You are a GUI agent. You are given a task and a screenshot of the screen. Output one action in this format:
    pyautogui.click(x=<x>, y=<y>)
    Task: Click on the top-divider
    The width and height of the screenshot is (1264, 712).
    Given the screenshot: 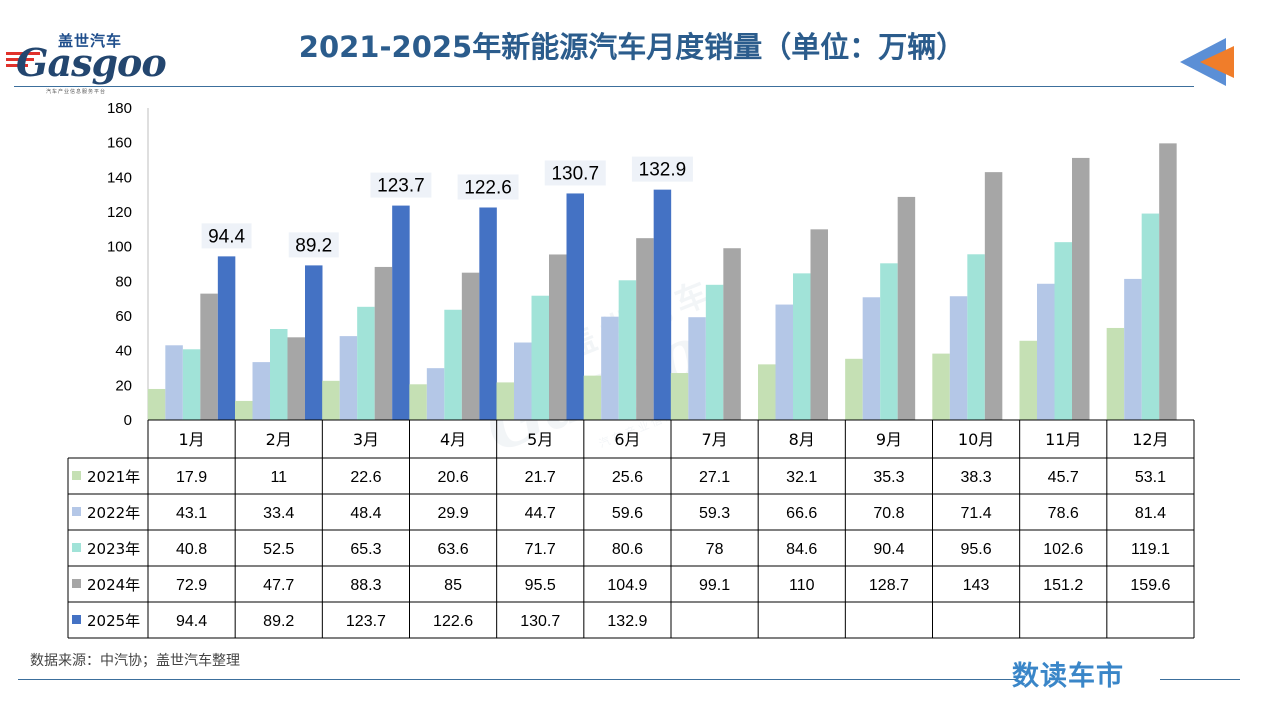 What is the action you would take?
    pyautogui.click(x=604, y=86)
    